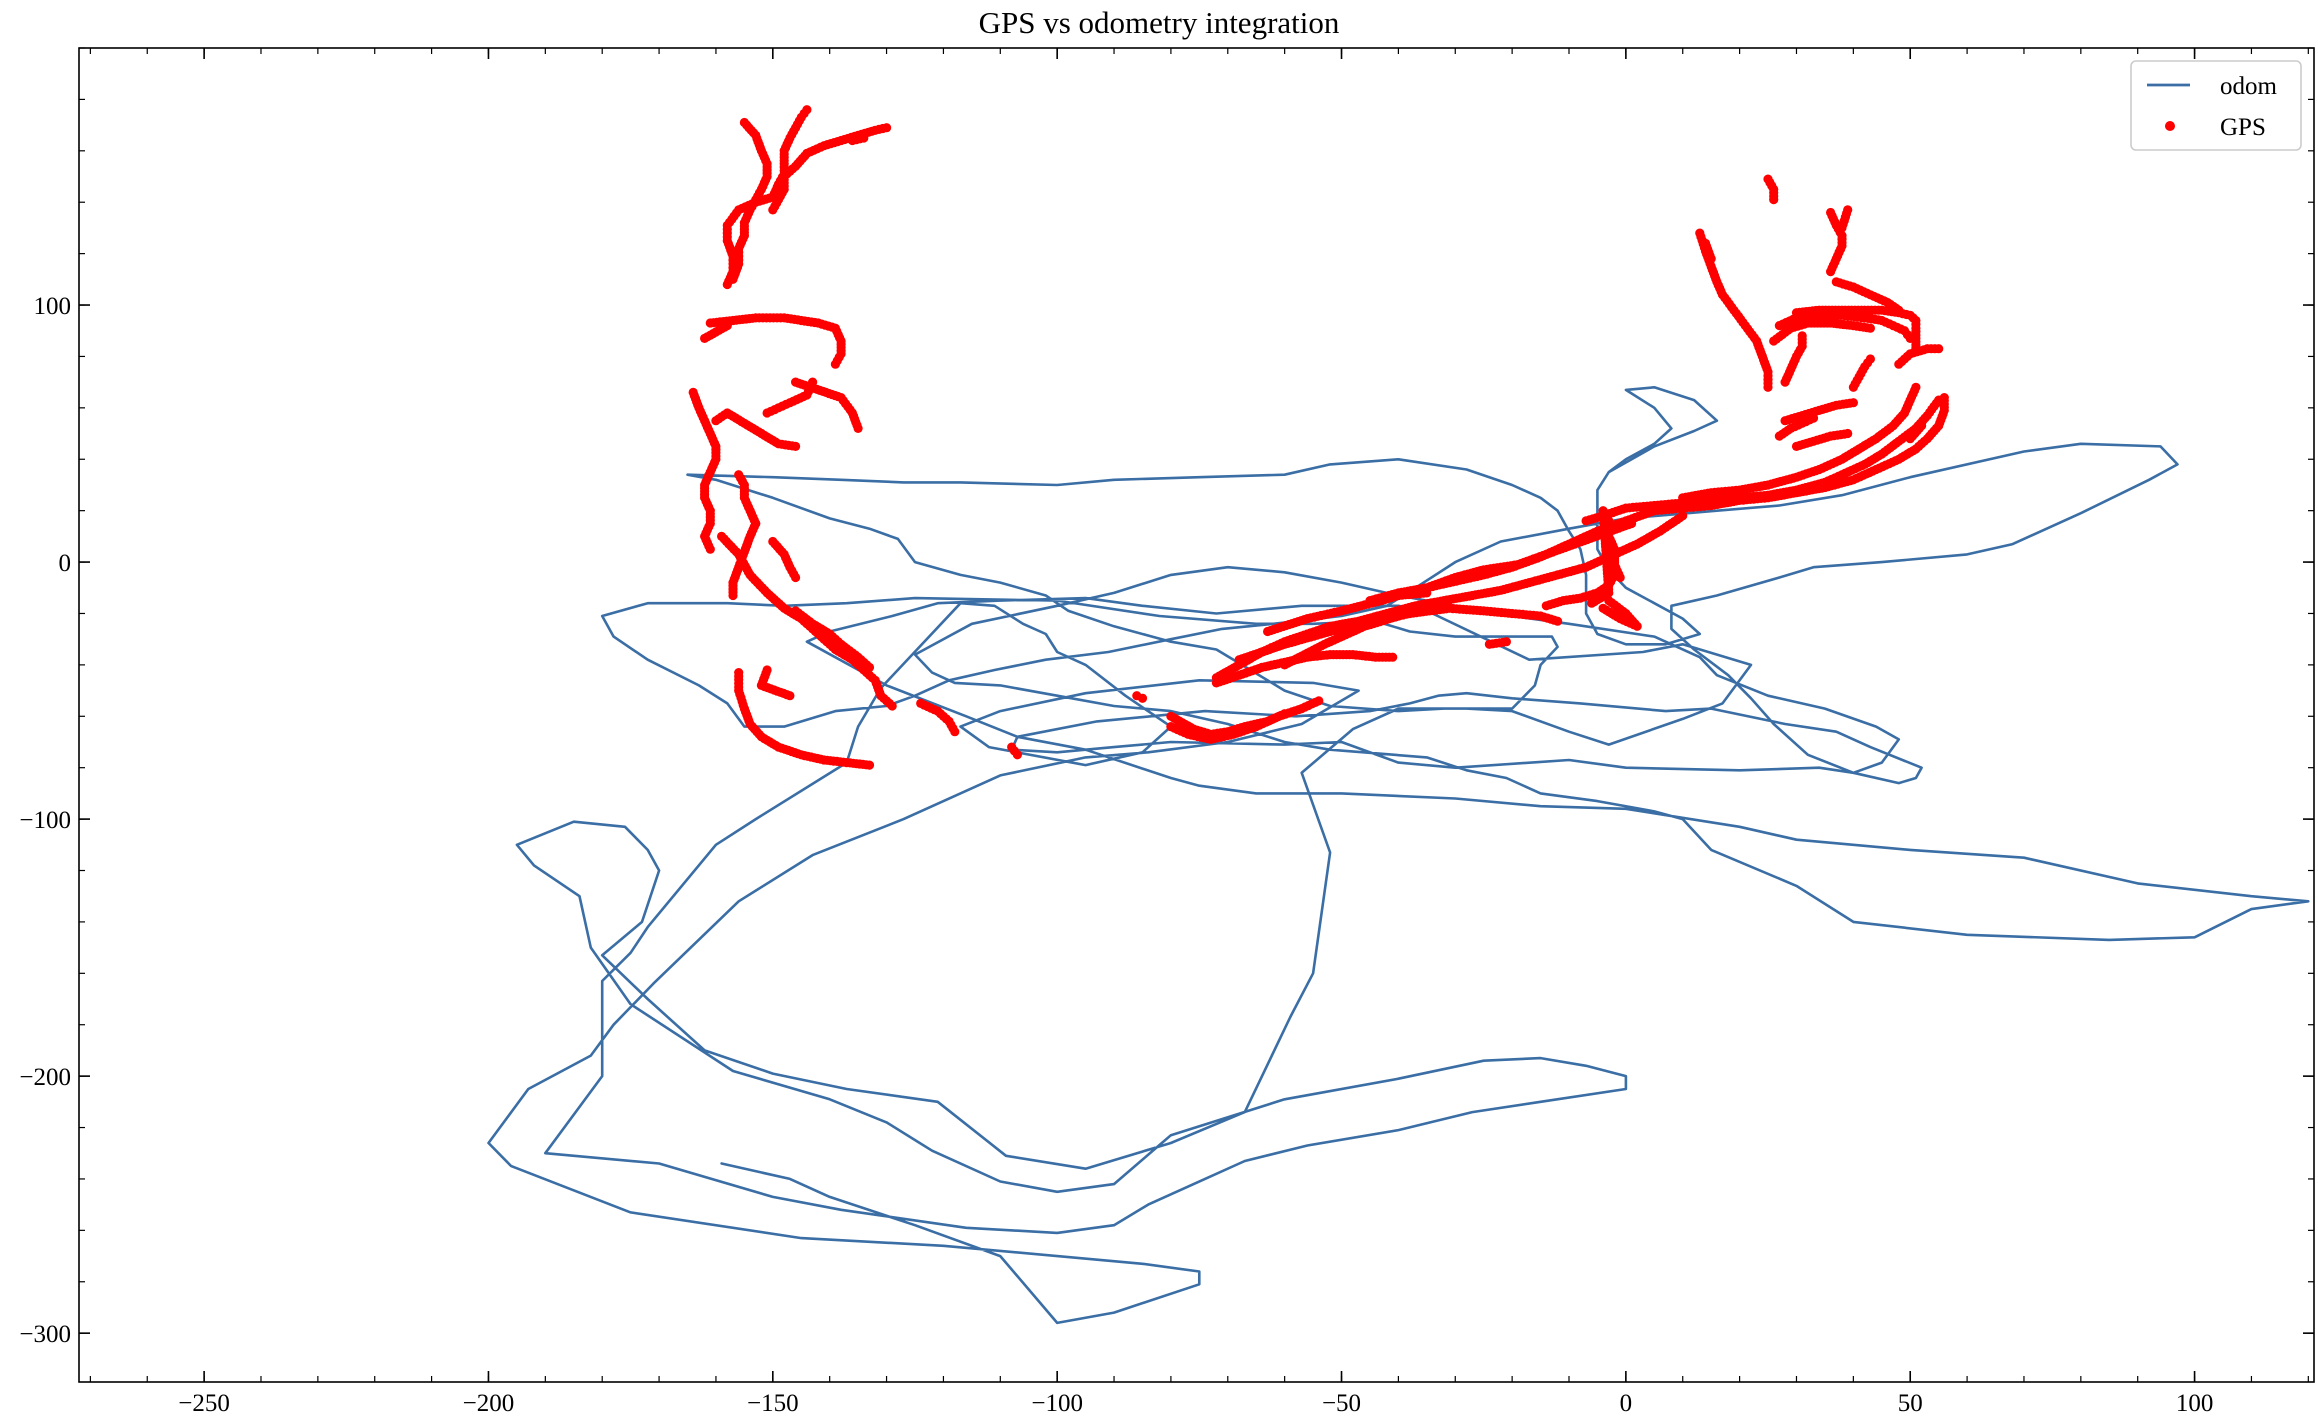 The image size is (2318, 1425). What do you see at coordinates (65, 563) in the screenshot?
I see `y-tick-label: 0` at bounding box center [65, 563].